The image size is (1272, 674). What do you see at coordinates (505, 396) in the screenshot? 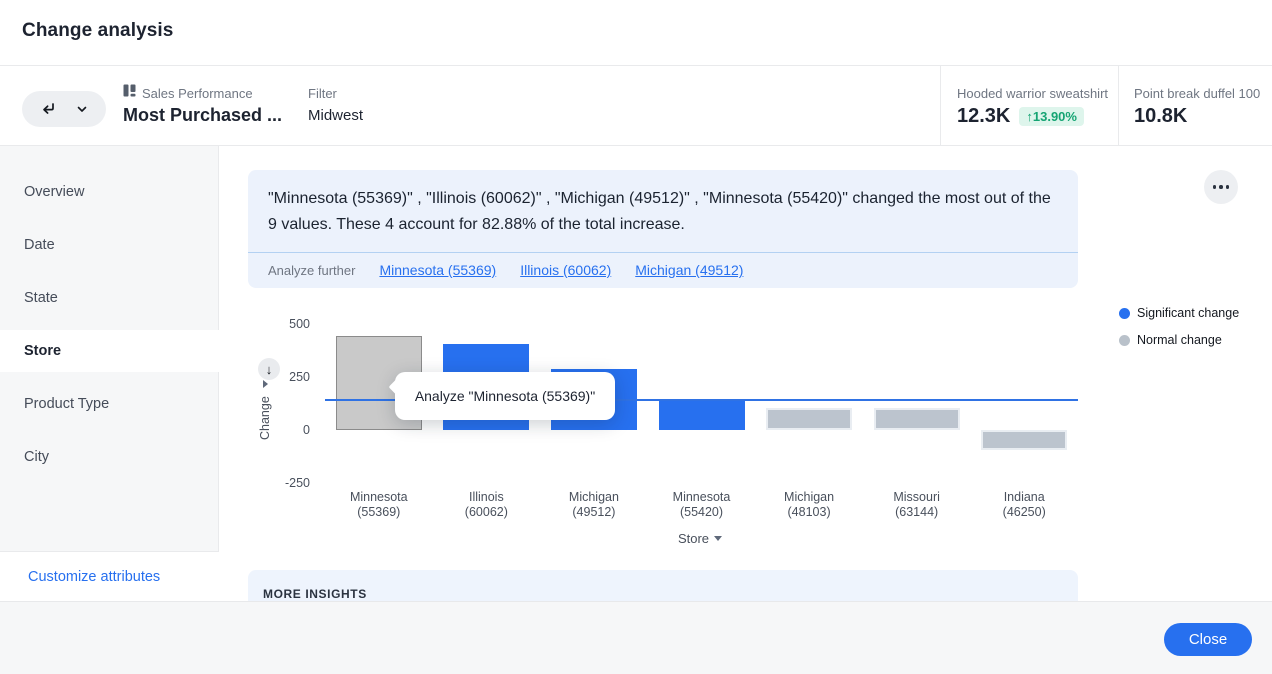
I see `tooltip-text: Analyze "Minnesota (55369)"` at bounding box center [505, 396].